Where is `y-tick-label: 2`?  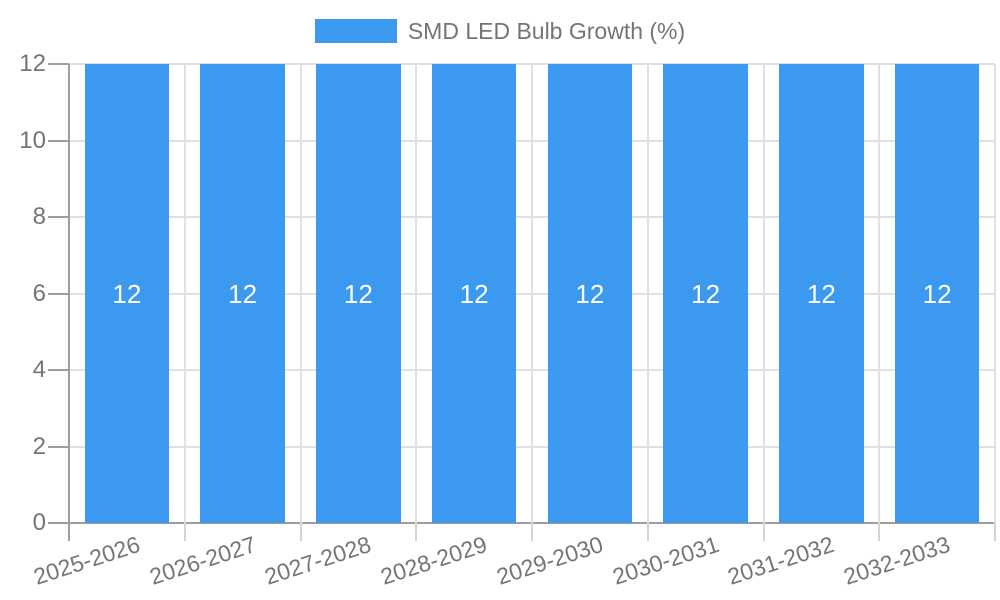
y-tick-label: 2 is located at coordinates (39, 446).